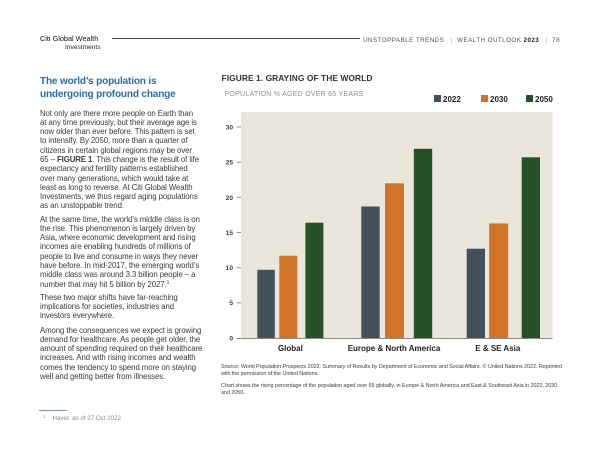 Image resolution: width=600 pixels, height=463 pixels. I want to click on svg-text: 10, so click(230, 268).